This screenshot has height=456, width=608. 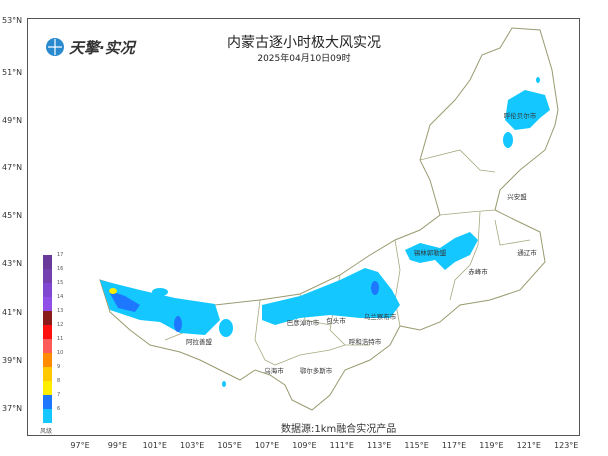 What do you see at coordinates (528, 445) in the screenshot?
I see `lon-label: 121°E` at bounding box center [528, 445].